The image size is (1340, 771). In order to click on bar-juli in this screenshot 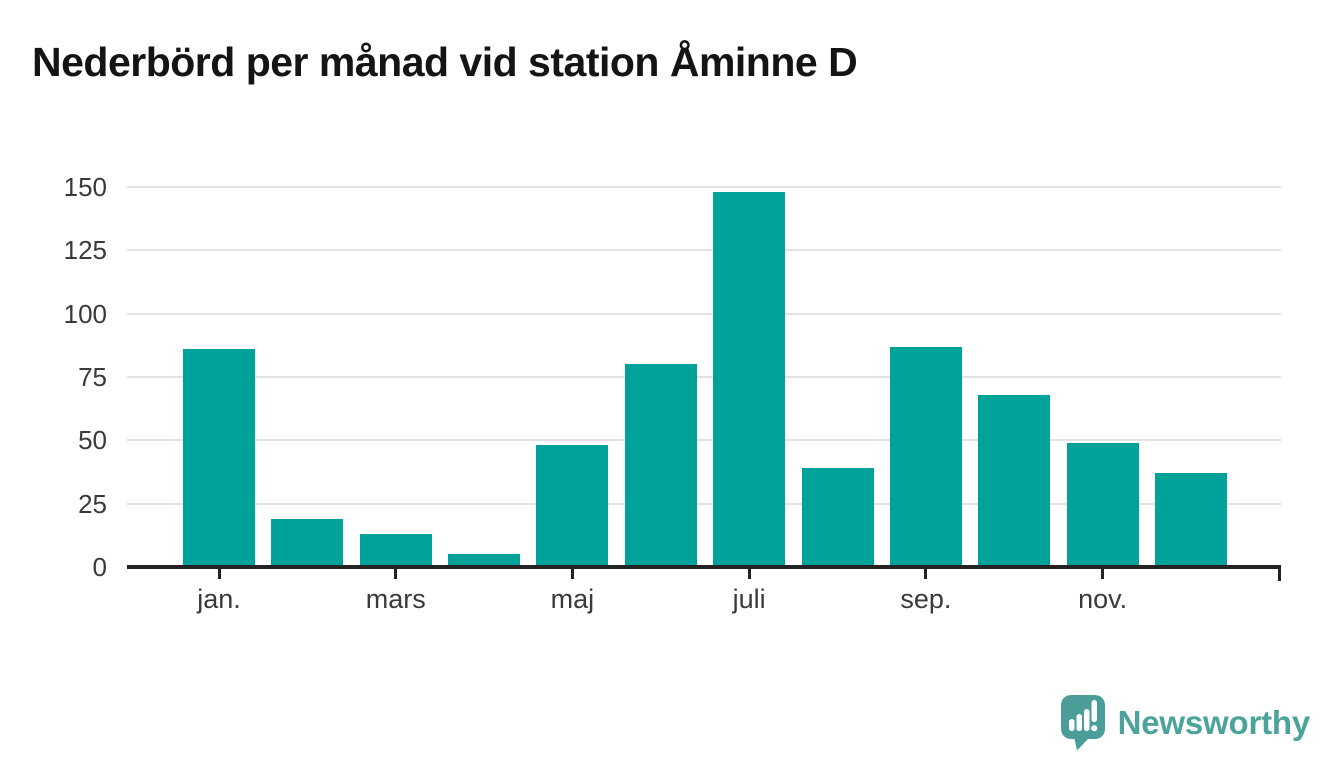, I will do `click(749, 379)`.